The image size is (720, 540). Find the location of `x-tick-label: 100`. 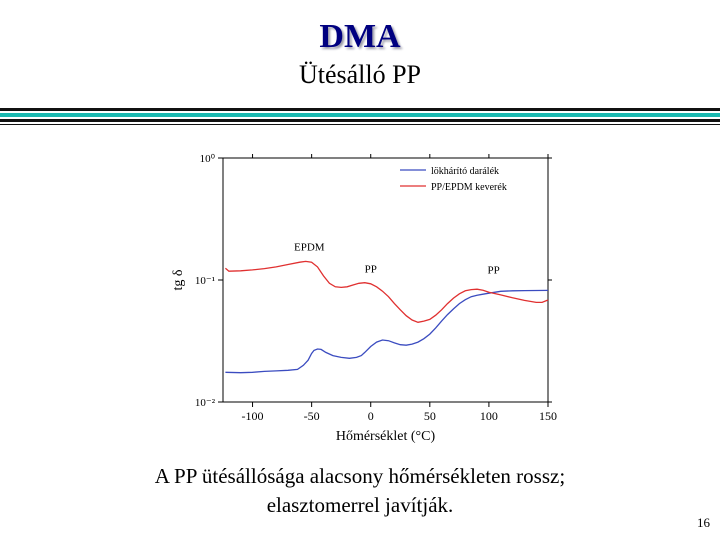

x-tick-label: 100 is located at coordinates (489, 416).